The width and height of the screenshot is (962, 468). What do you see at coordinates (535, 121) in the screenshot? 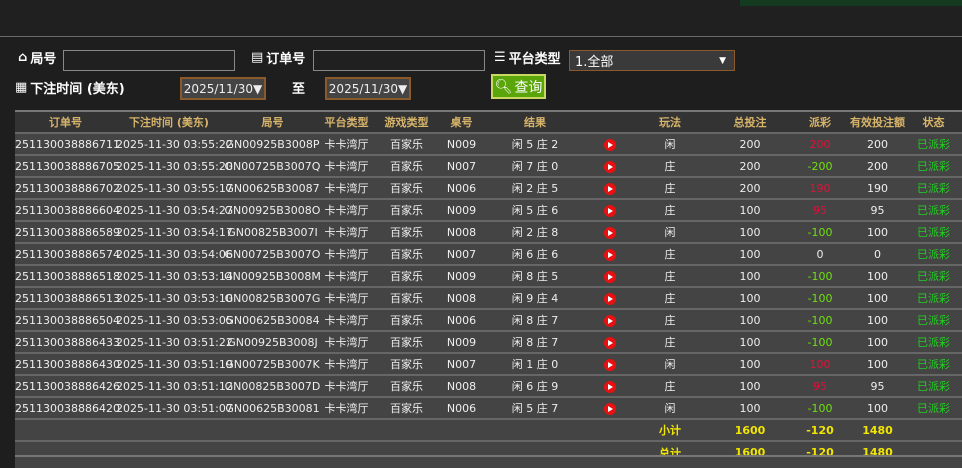
I see `column-header: 结果` at bounding box center [535, 121].